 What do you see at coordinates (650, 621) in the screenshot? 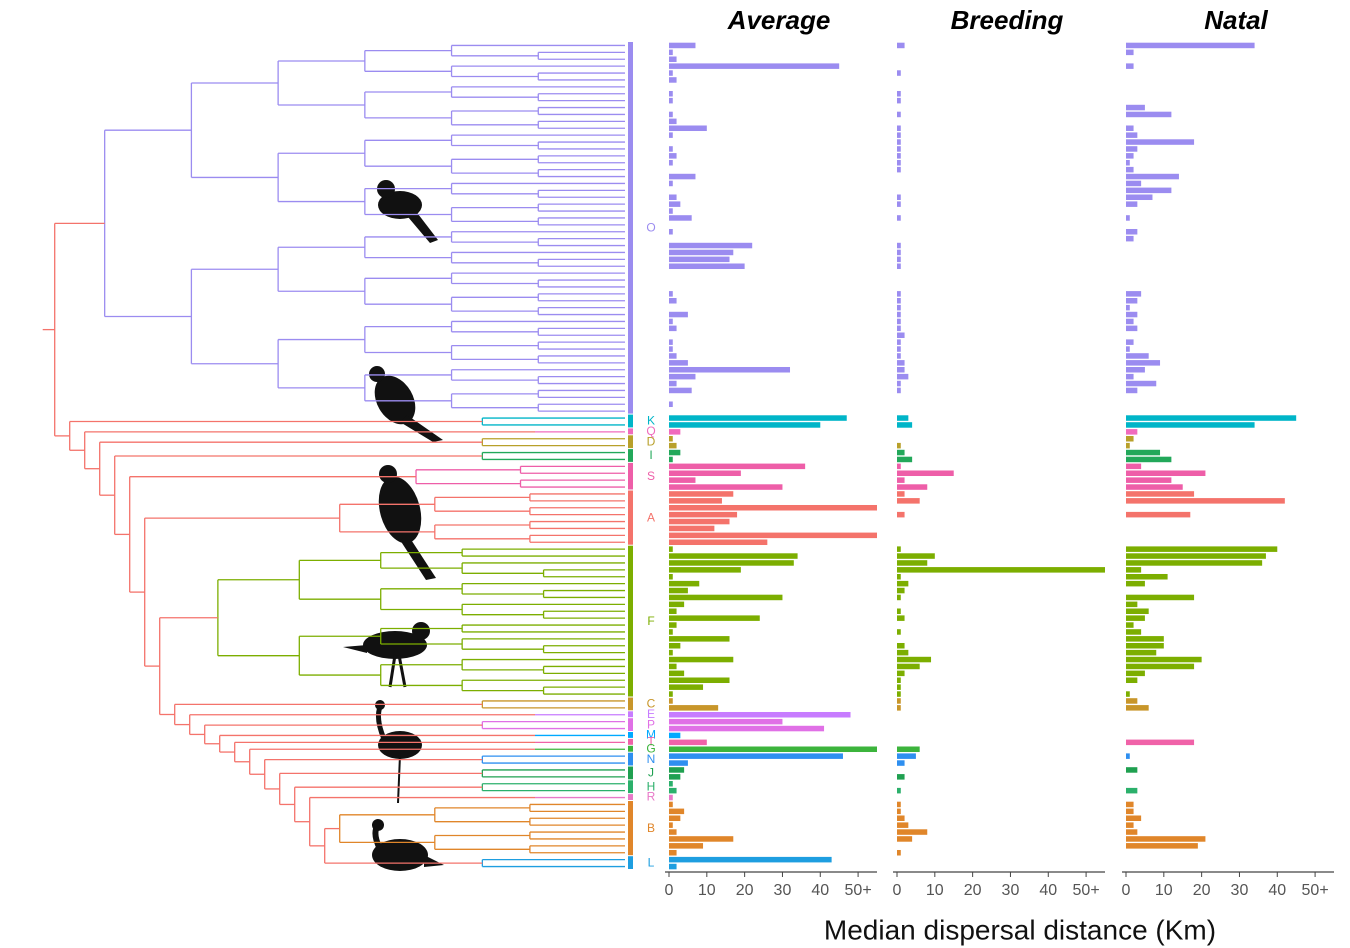
I see `clade-label: F` at bounding box center [650, 621].